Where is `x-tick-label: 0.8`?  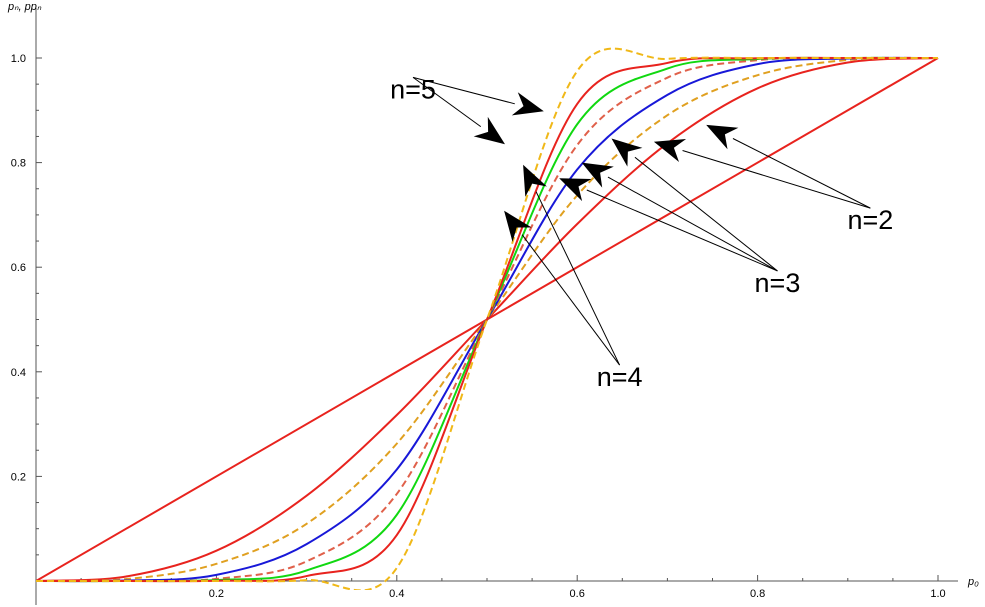 x-tick-label: 0.8 is located at coordinates (757, 594).